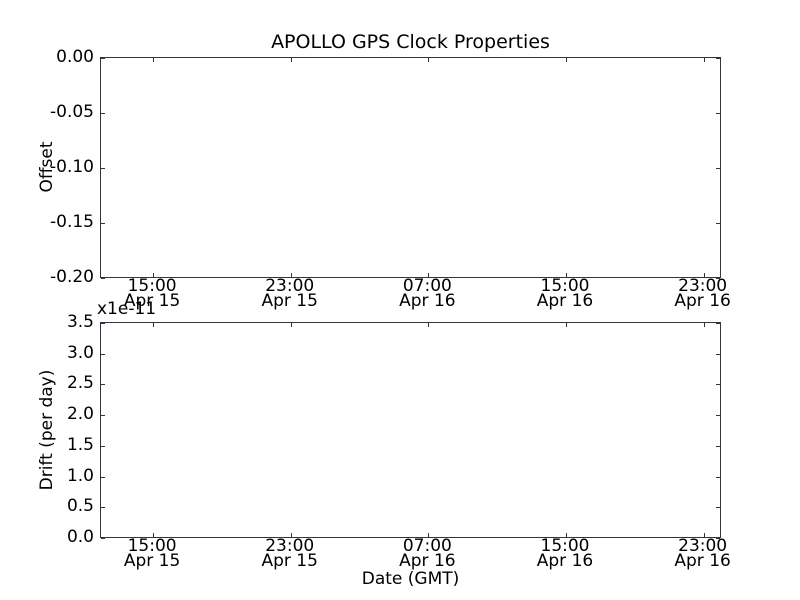 This screenshot has height=600, width=800. What do you see at coordinates (80, 383) in the screenshot?
I see `y-tick-label: 2.5` at bounding box center [80, 383].